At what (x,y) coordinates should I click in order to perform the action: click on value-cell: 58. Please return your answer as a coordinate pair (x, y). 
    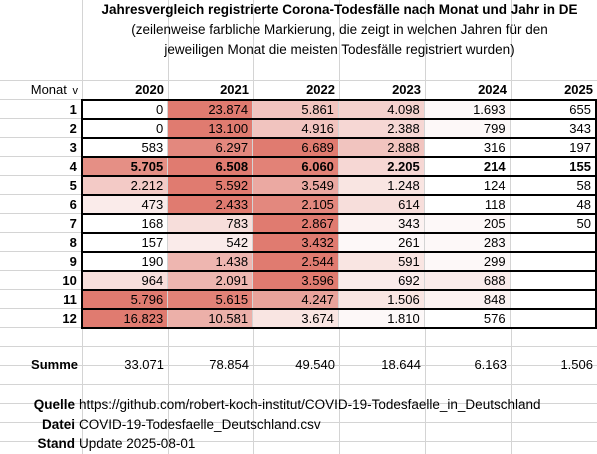
    Looking at the image, I should click on (553, 185).